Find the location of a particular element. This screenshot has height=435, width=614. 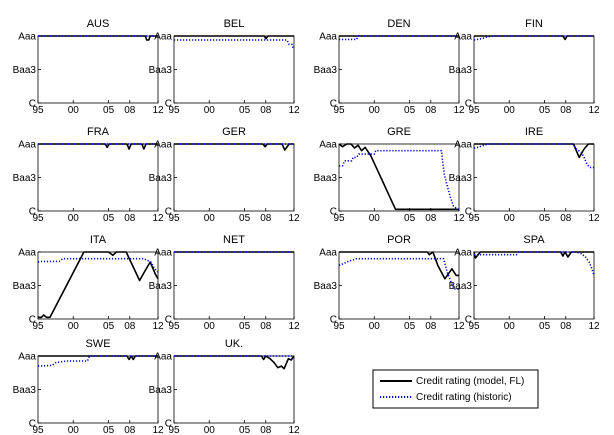

panel-fin: FIN Aaa Baa3 C95 00 05 08 12 is located at coordinates (524, 67).